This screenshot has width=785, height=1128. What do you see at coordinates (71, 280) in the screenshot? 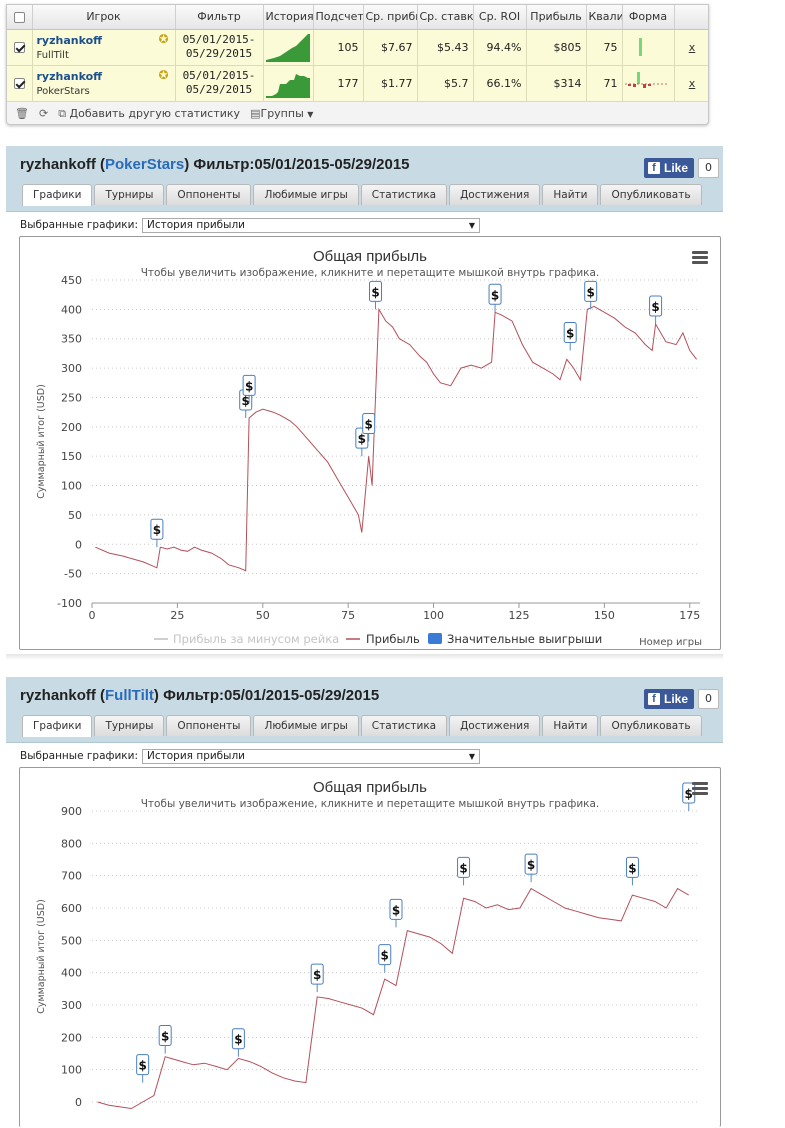
I see `y-tick-label: 450` at bounding box center [71, 280].